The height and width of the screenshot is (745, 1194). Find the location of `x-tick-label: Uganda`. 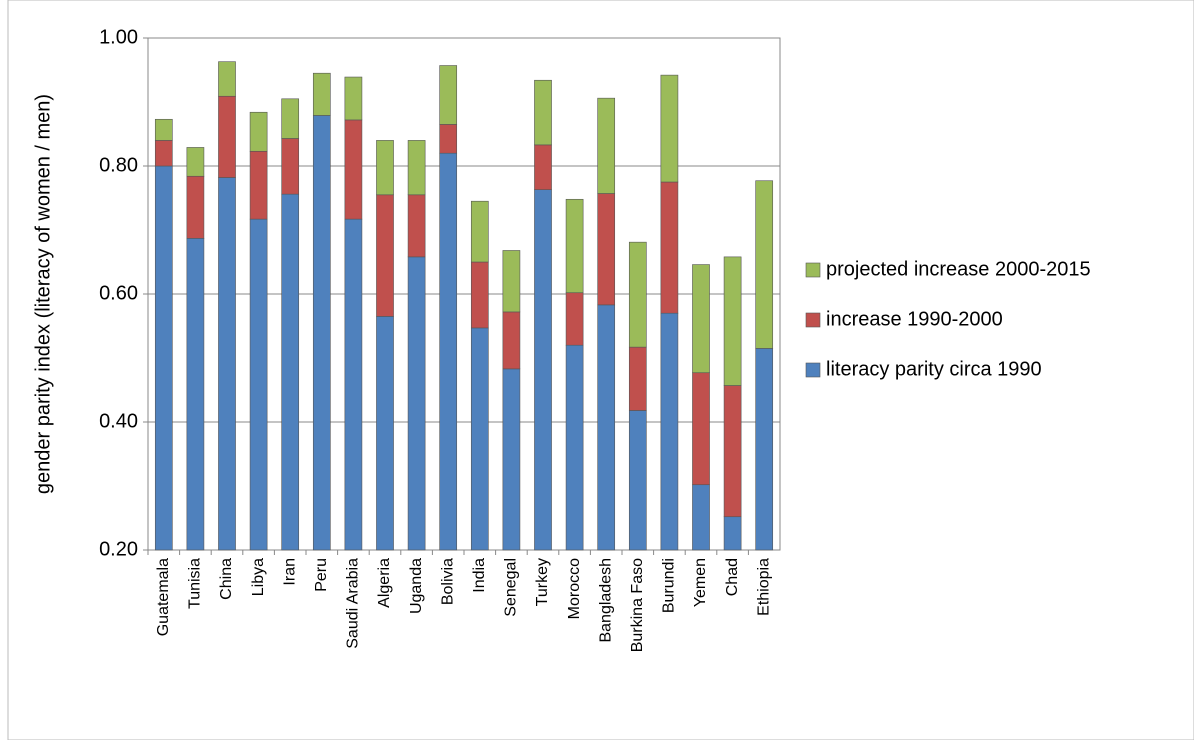

x-tick-label: Uganda is located at coordinates (416, 586).